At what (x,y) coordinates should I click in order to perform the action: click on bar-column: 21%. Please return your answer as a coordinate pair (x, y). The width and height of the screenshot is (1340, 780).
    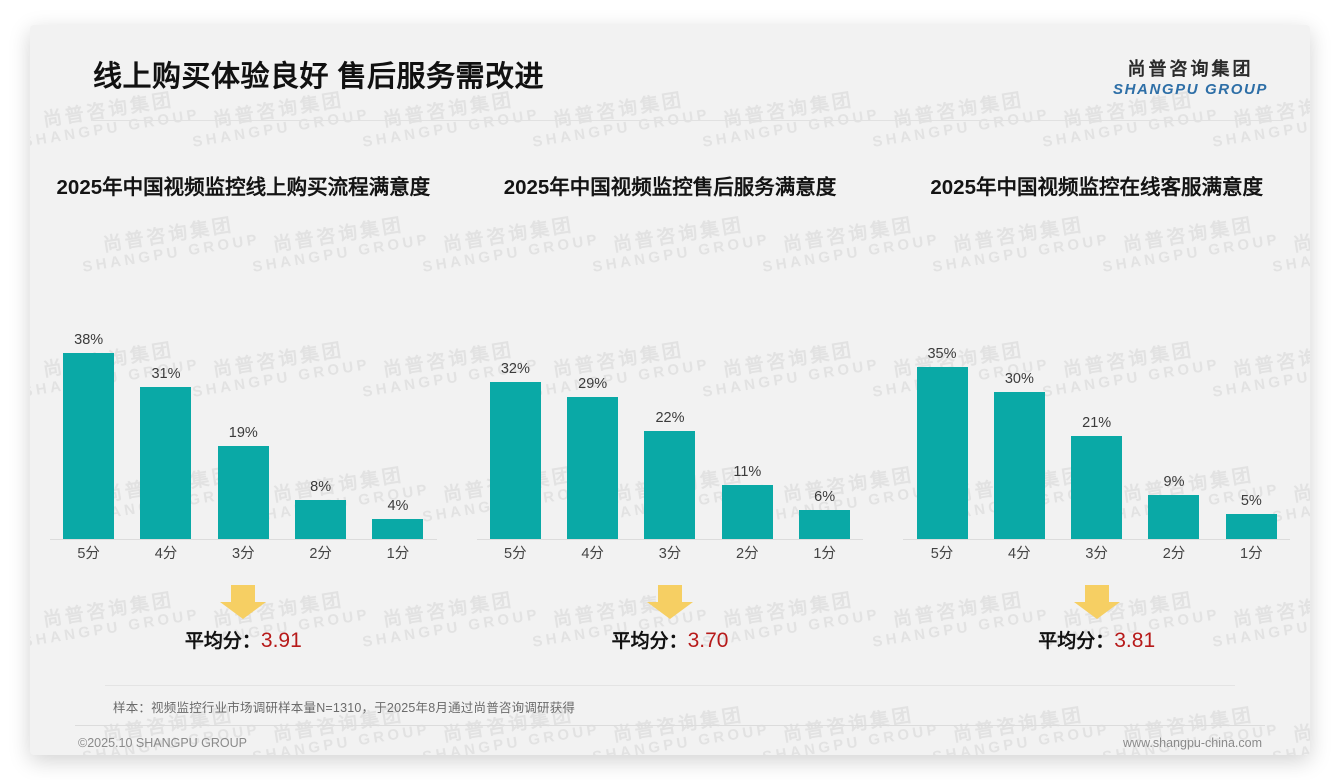
    Looking at the image, I should click on (1097, 424).